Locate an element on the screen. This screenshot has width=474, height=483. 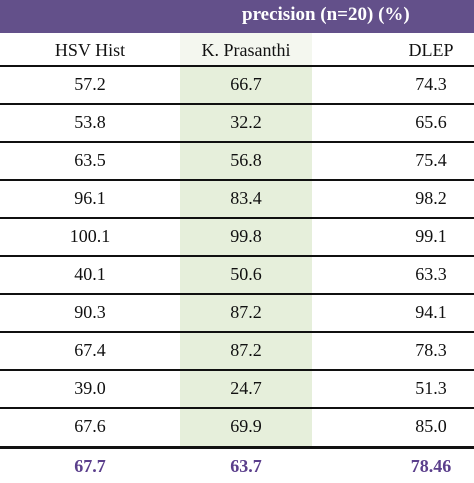
cell-hsv-hist: 96.1 is located at coordinates (90, 198).